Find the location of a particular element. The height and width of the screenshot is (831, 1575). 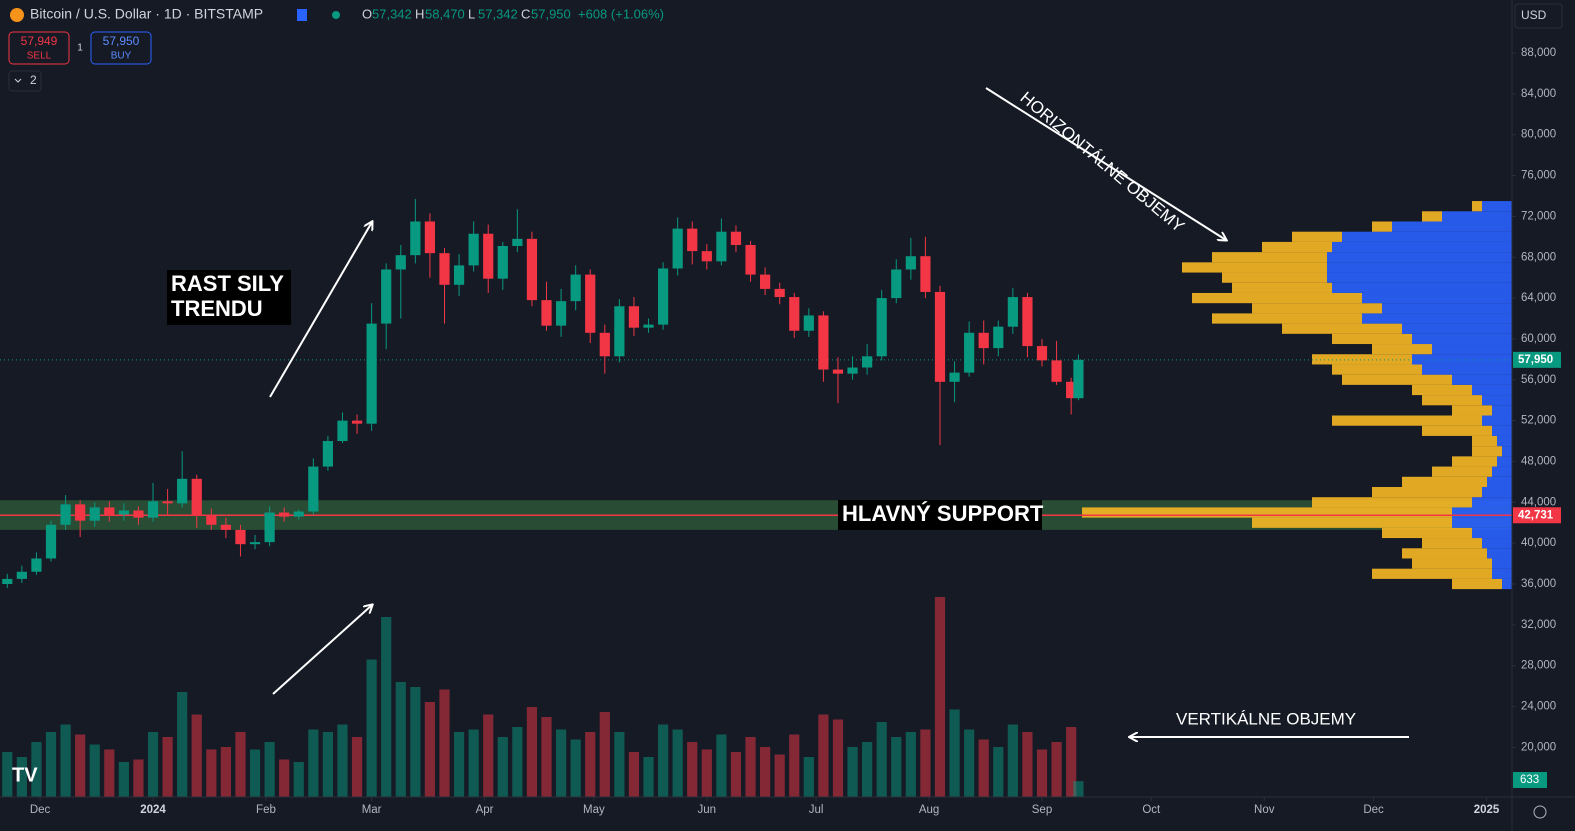

sell-button is located at coordinates (39, 48).